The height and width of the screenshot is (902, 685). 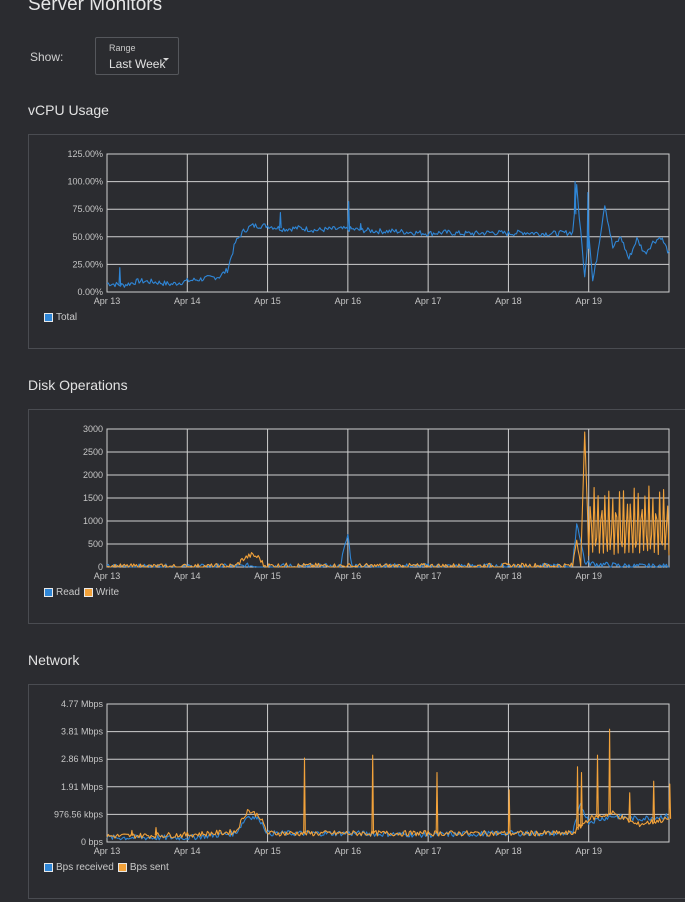 What do you see at coordinates (67, 317) in the screenshot?
I see `legend-label: Total` at bounding box center [67, 317].